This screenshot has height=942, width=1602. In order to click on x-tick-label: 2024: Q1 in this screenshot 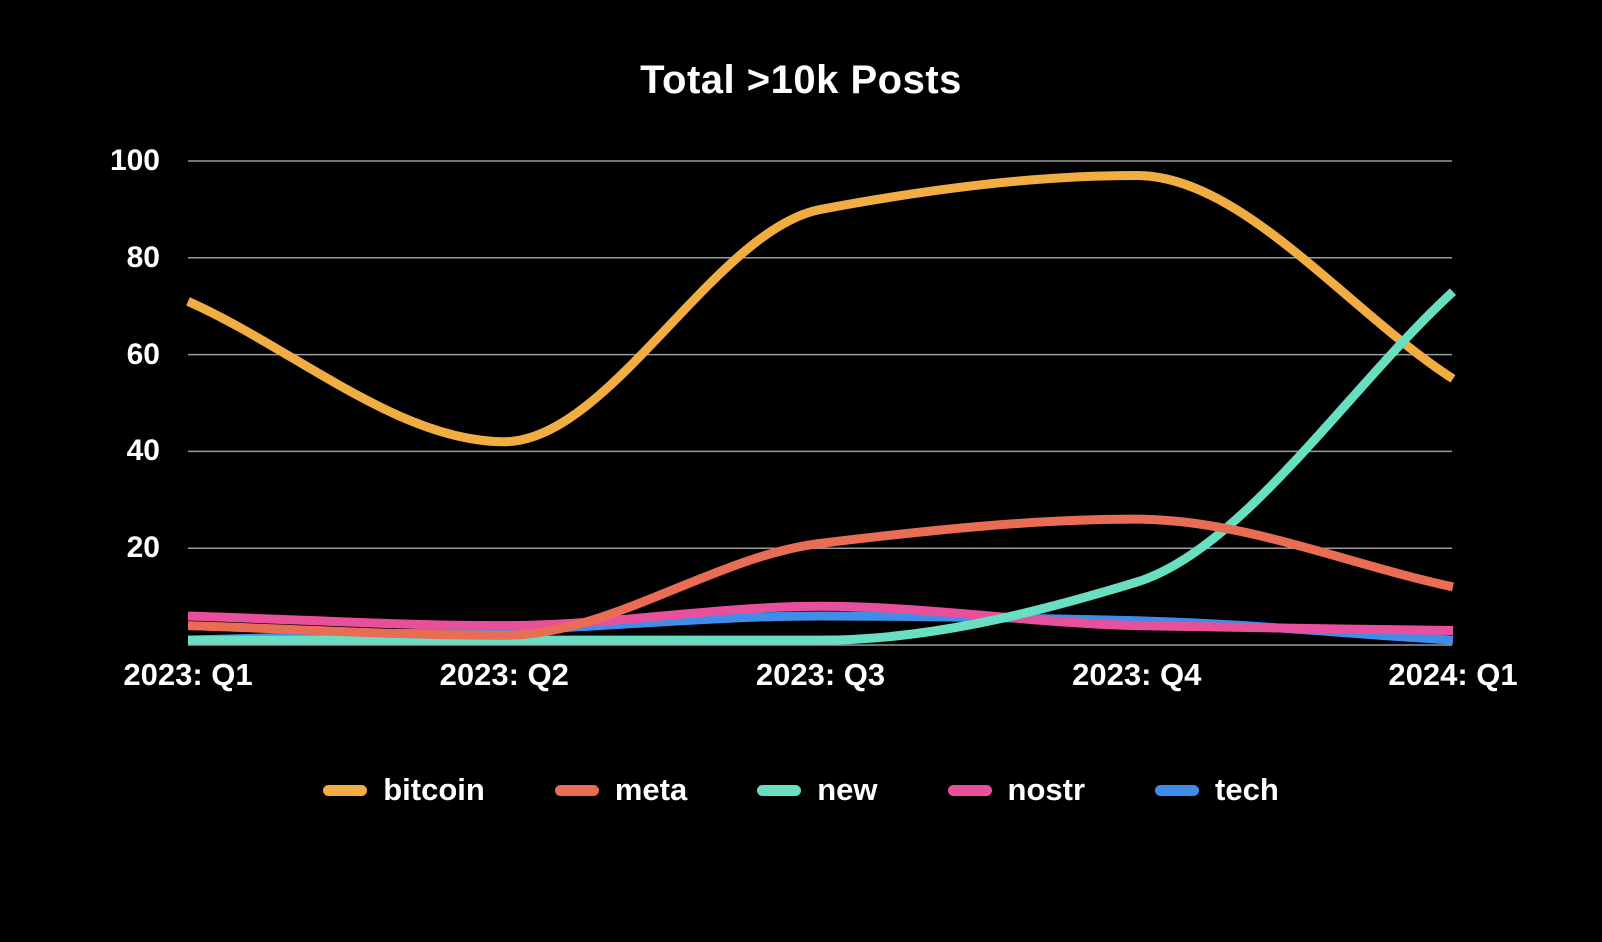, I will do `click(1453, 674)`.